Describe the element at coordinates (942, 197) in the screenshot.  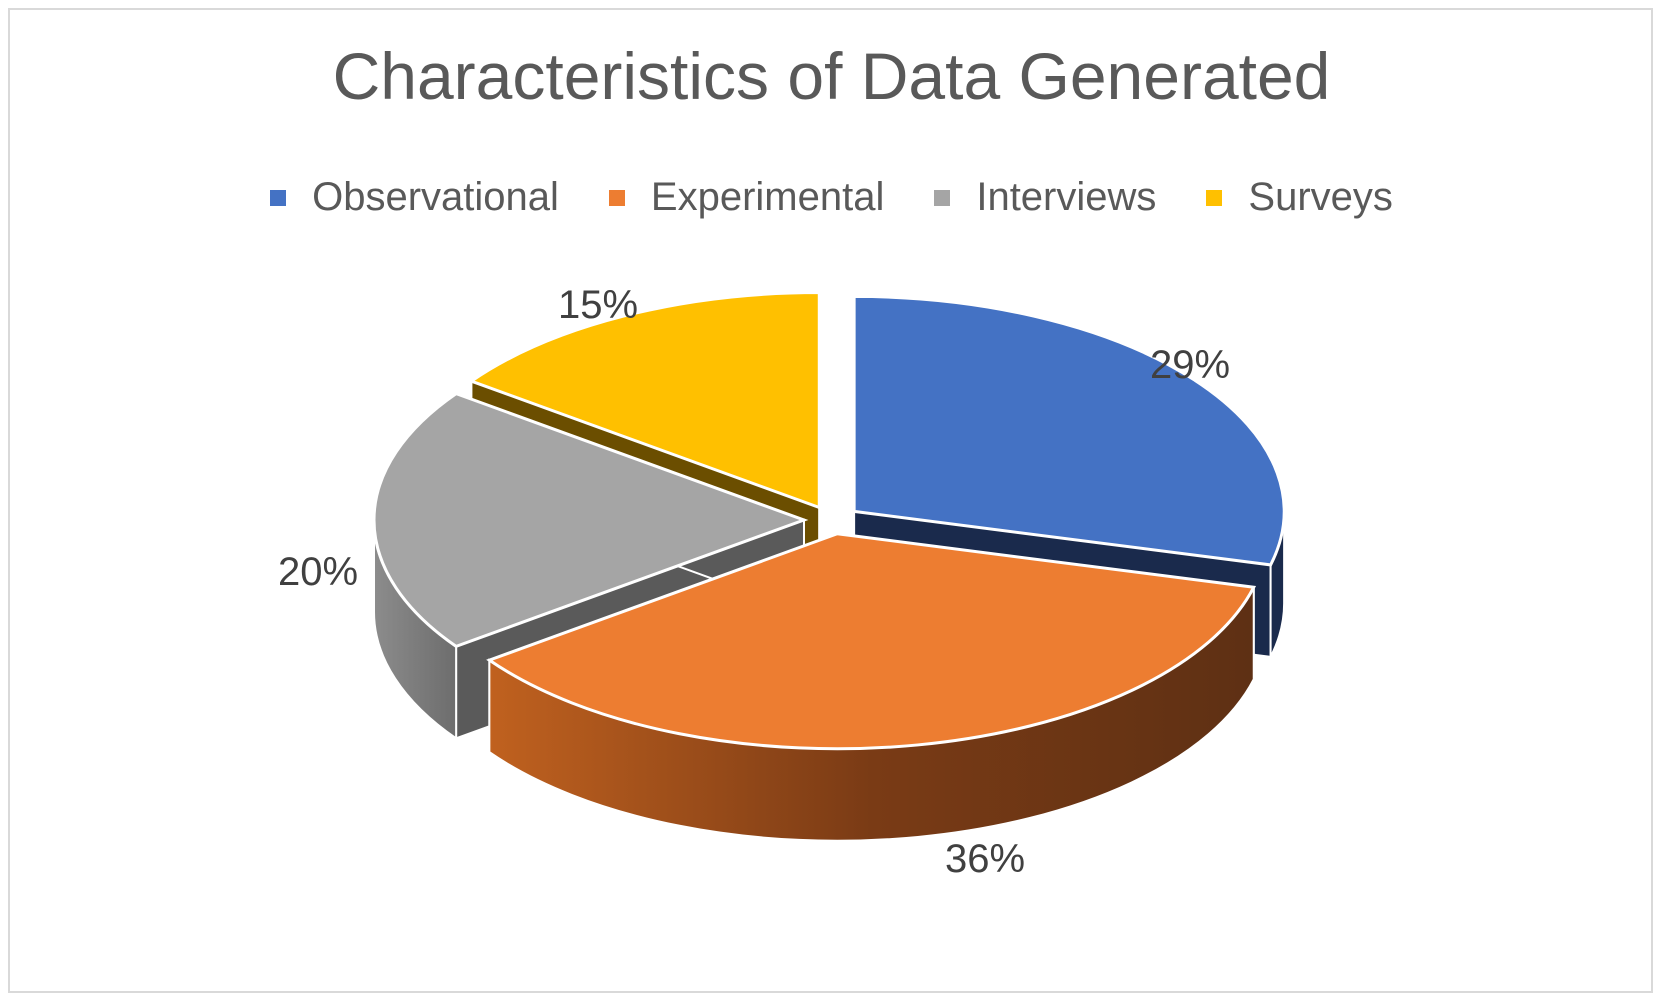
I see `legend-swatch-interviews` at that location.